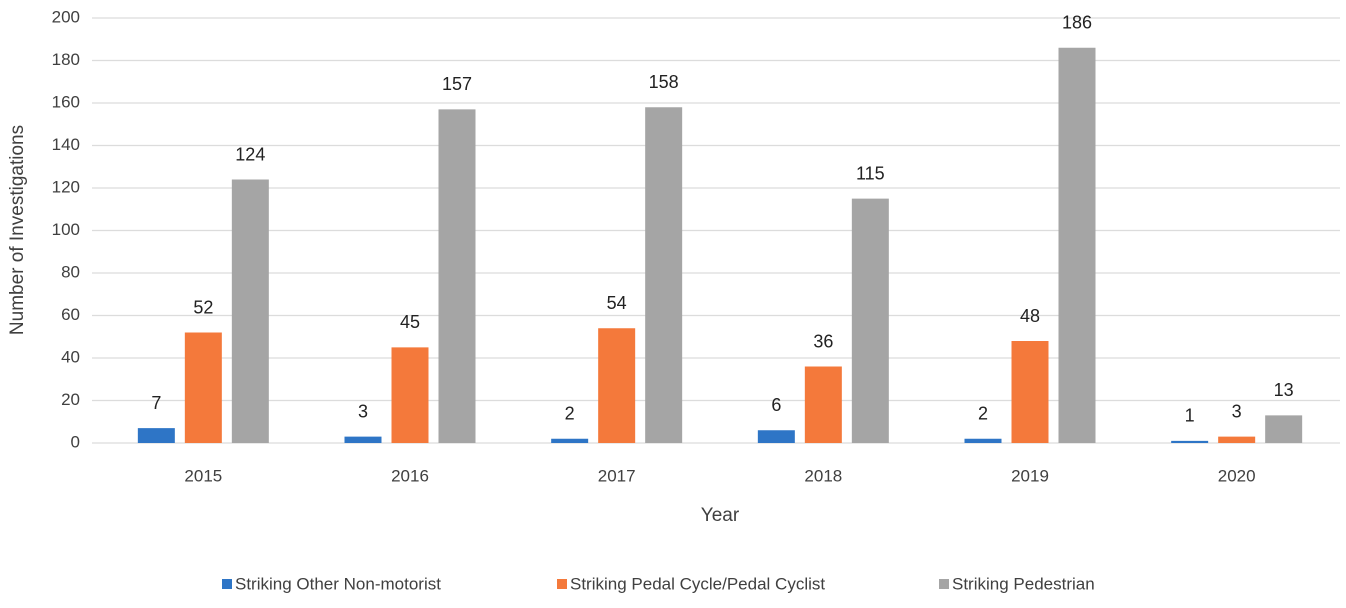 The height and width of the screenshot is (608, 1346). I want to click on value-label: 6, so click(776, 405).